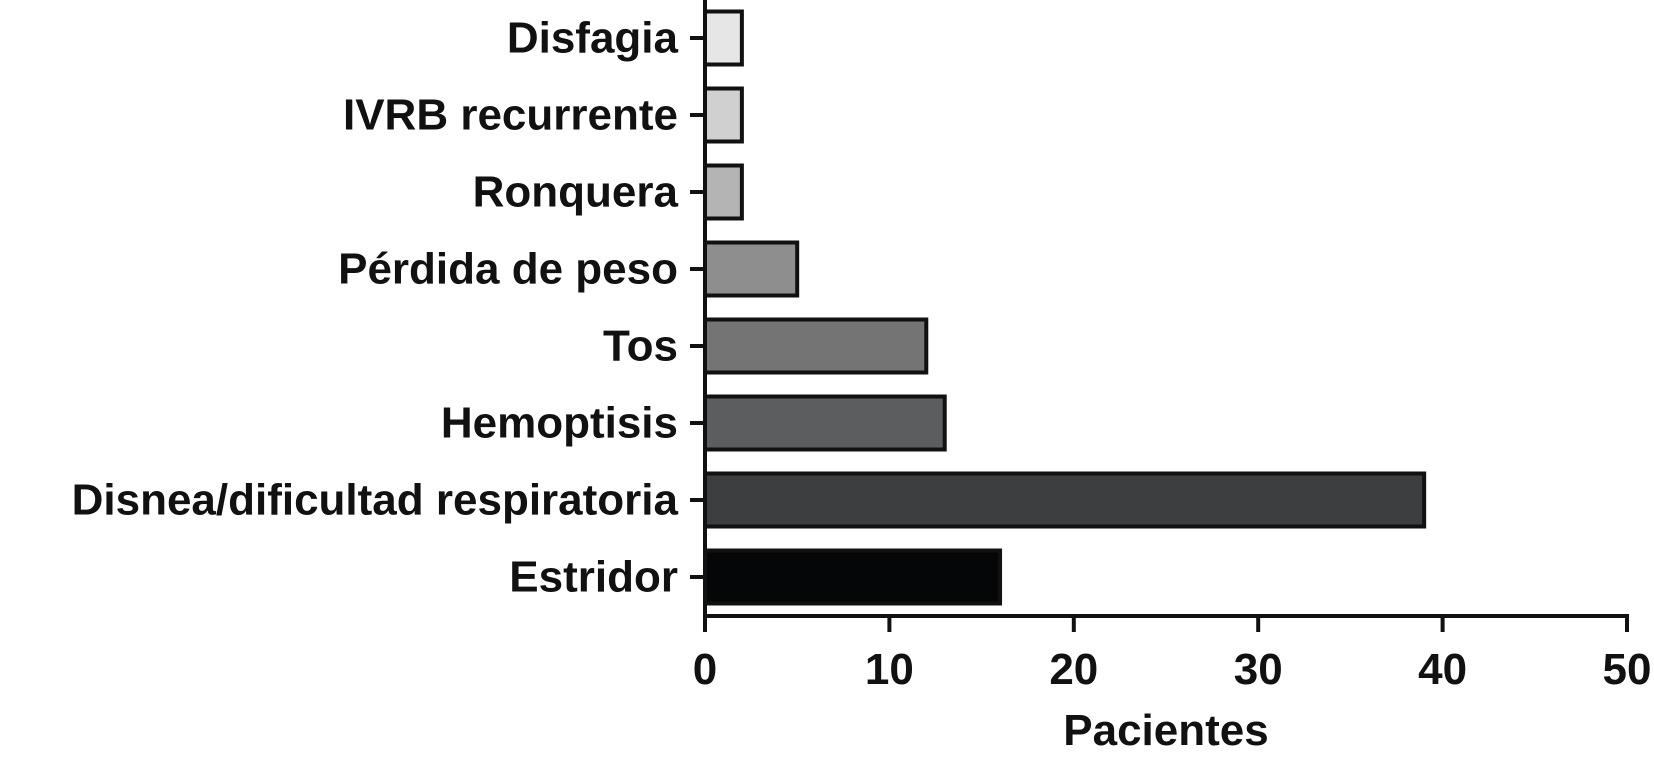 Image resolution: width=1654 pixels, height=760 pixels. Describe the element at coordinates (1442, 669) in the screenshot. I see `x-tick-label-4: 40` at that location.